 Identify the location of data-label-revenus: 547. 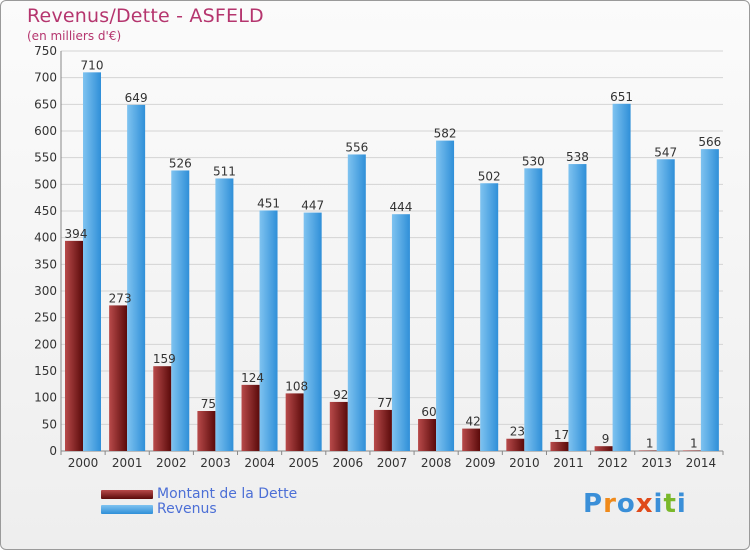
(665, 152).